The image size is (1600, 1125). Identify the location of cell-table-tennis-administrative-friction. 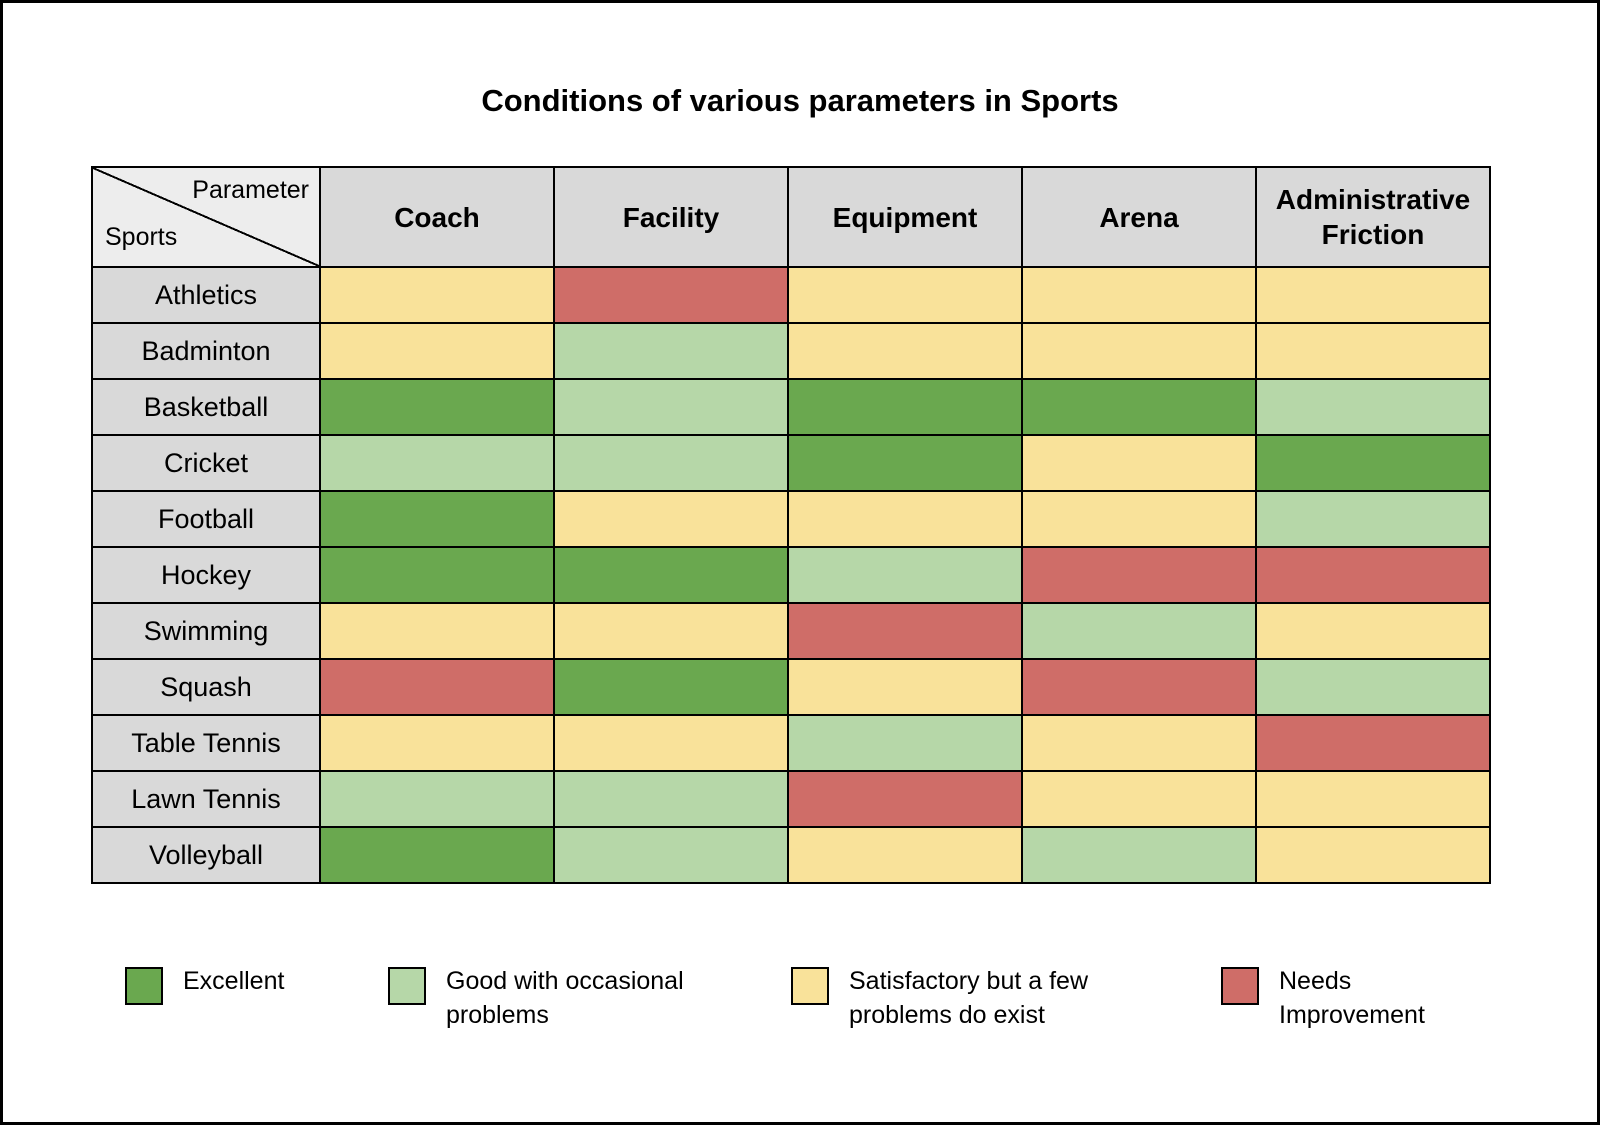
(1373, 743).